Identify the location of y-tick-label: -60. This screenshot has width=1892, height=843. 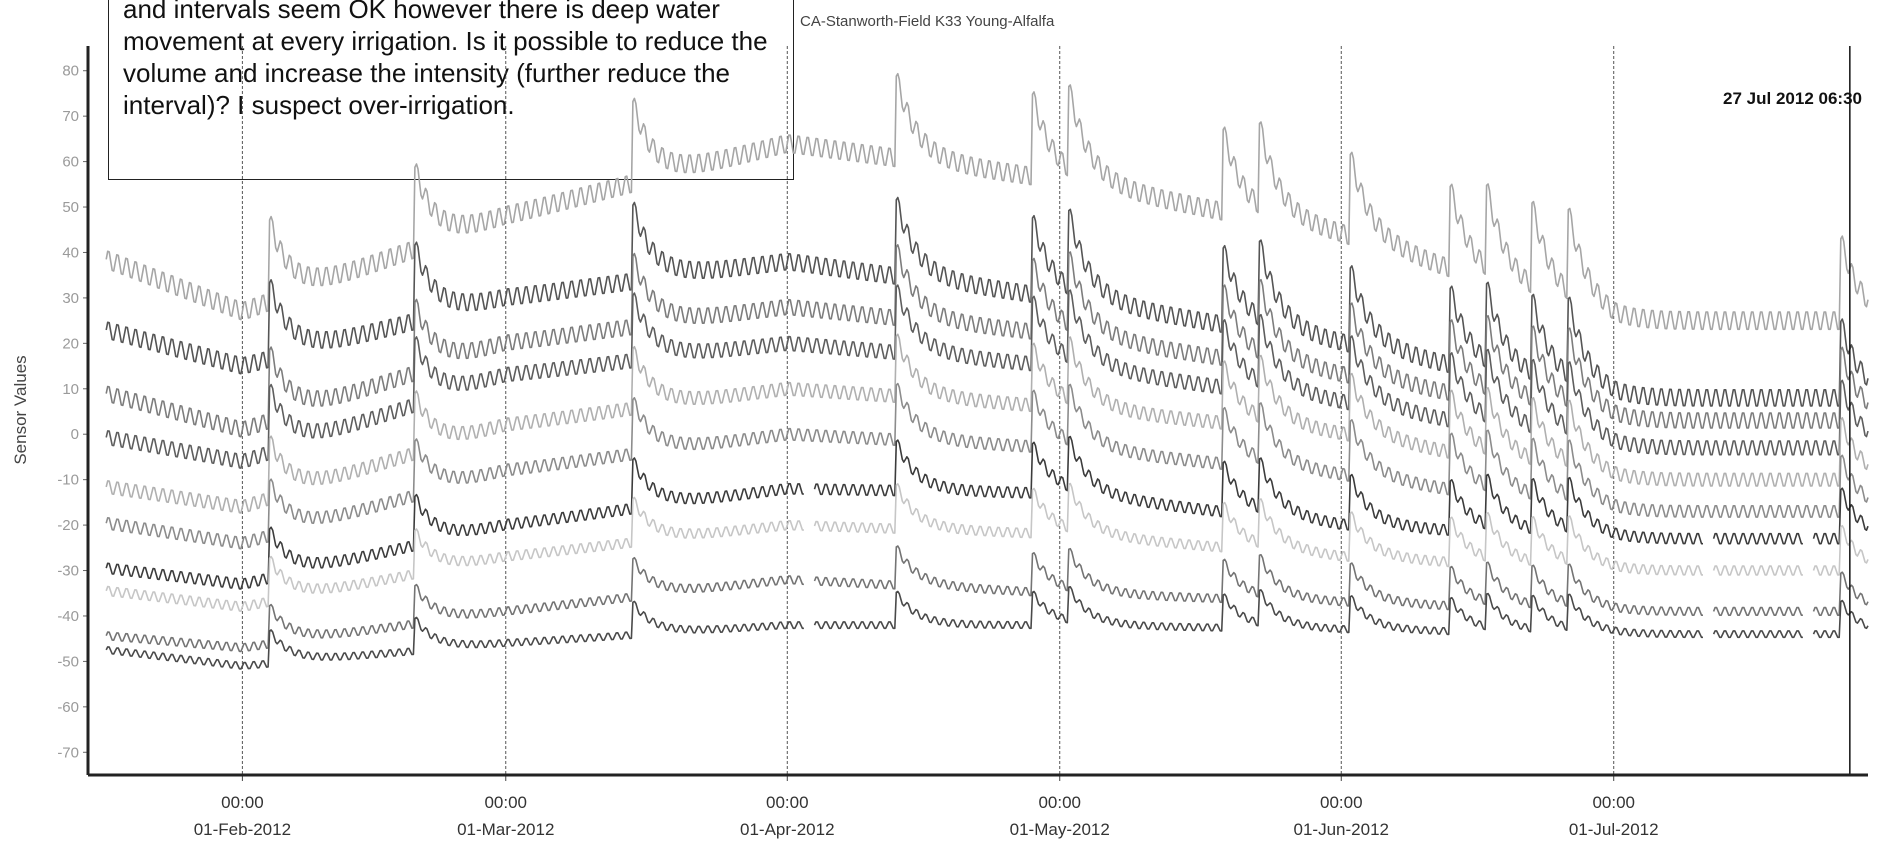
(68, 707).